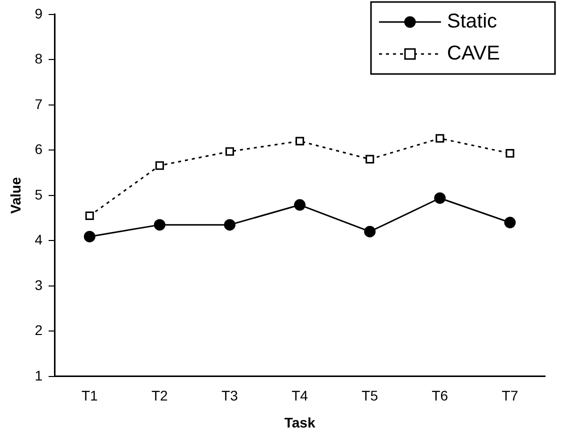  Describe the element at coordinates (38, 149) in the screenshot. I see `y-tick-label: 6` at that location.